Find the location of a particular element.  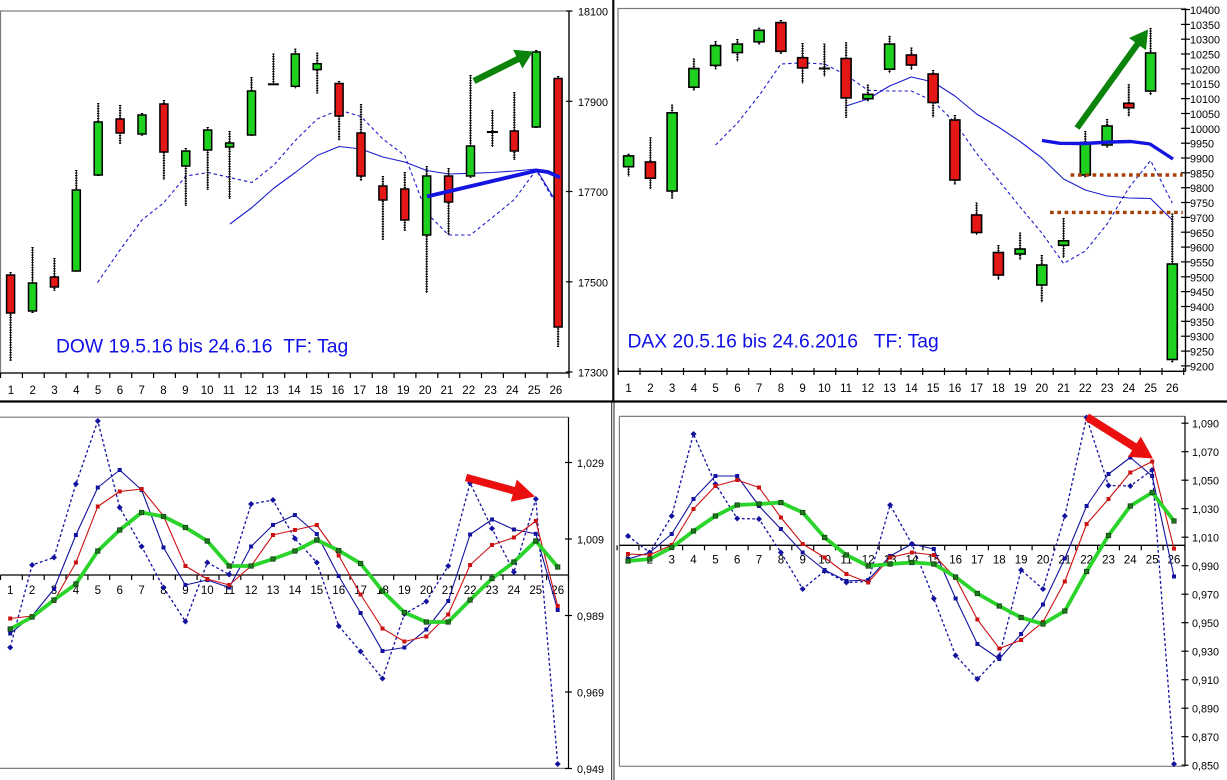

svg-text: 0,930 is located at coordinates (1205, 653).